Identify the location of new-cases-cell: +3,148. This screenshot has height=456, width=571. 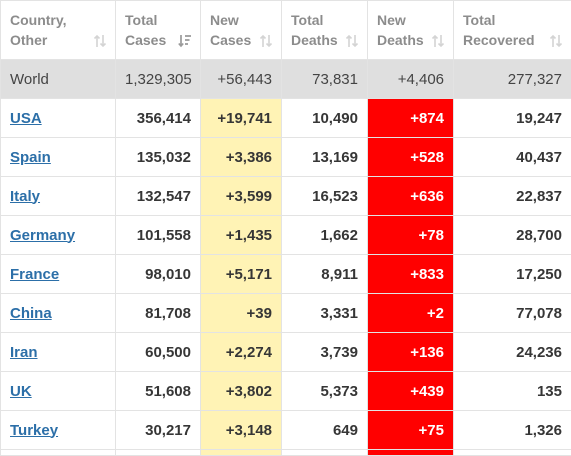
(241, 430).